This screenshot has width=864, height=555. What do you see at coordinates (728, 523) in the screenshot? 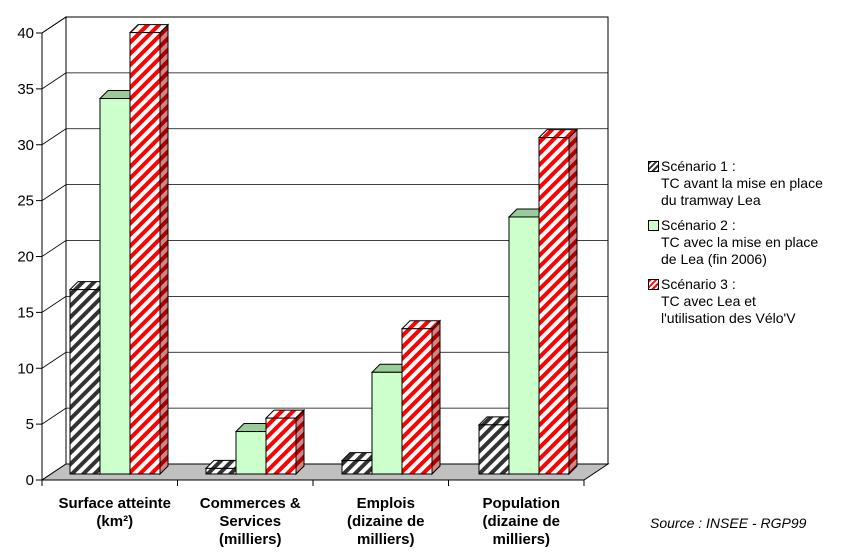
I see `source-note: Source : INSEE - RGP99` at bounding box center [728, 523].